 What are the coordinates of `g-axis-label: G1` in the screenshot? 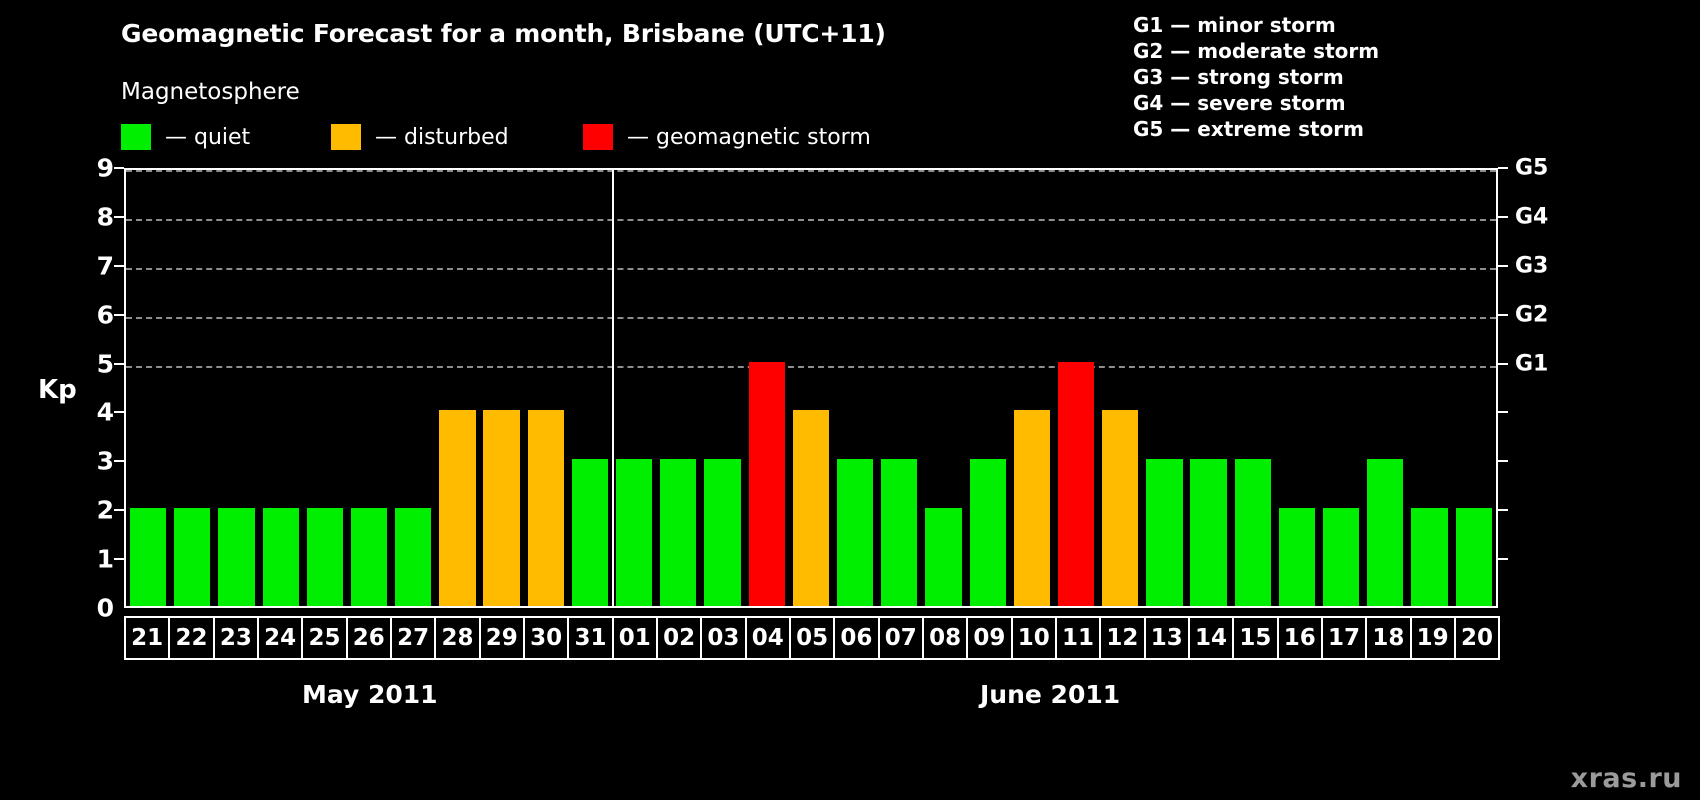 It's located at (1532, 364).